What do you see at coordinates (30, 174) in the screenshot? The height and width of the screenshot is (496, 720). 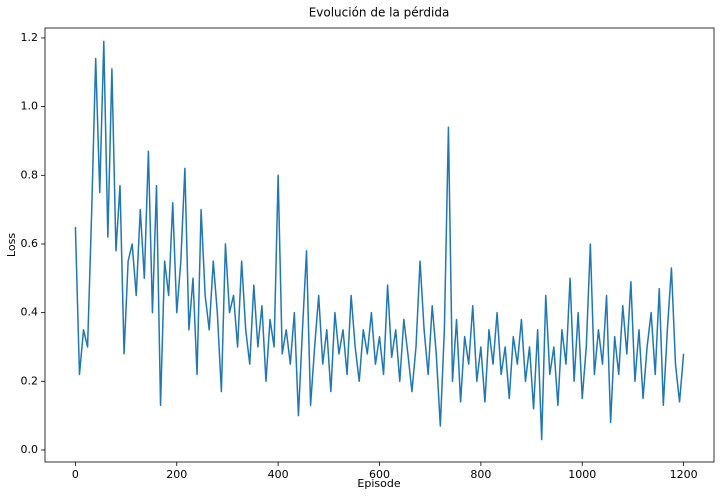 I see `y-tick-label: 0.8` at bounding box center [30, 174].